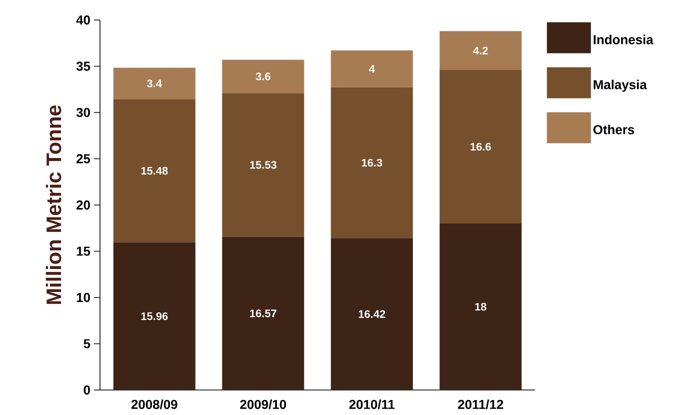 This screenshot has width=680, height=415. Describe the element at coordinates (613, 129) in the screenshot. I see `legend-label: Others` at that location.